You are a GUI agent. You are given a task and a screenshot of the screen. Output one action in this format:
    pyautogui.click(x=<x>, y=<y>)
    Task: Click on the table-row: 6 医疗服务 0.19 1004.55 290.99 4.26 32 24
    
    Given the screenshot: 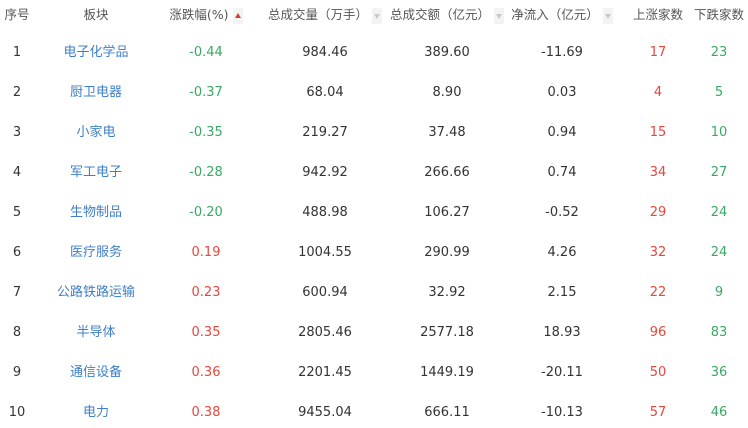 What is the action you would take?
    pyautogui.click(x=374, y=253)
    